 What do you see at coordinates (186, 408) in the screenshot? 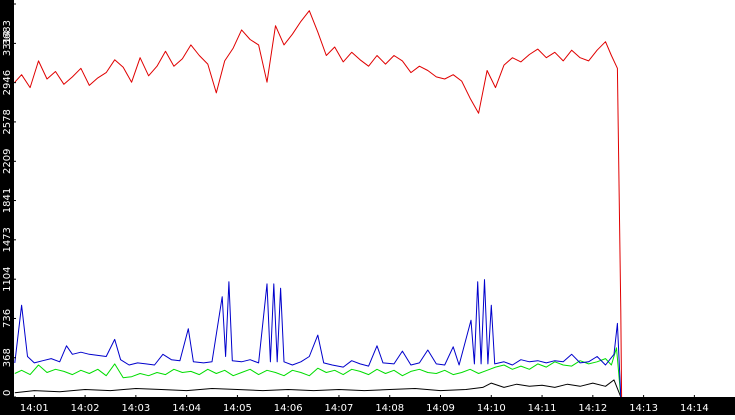
I see `x-tick-label: 14:04` at bounding box center [186, 408].